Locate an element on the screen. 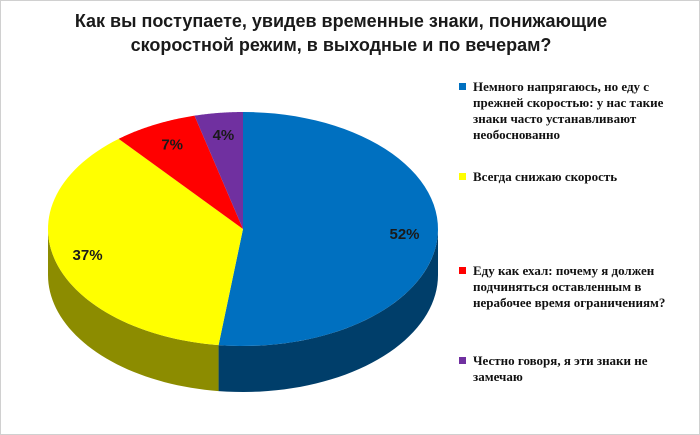 The width and height of the screenshot is (700, 435). value-label: 7% is located at coordinates (172, 145).